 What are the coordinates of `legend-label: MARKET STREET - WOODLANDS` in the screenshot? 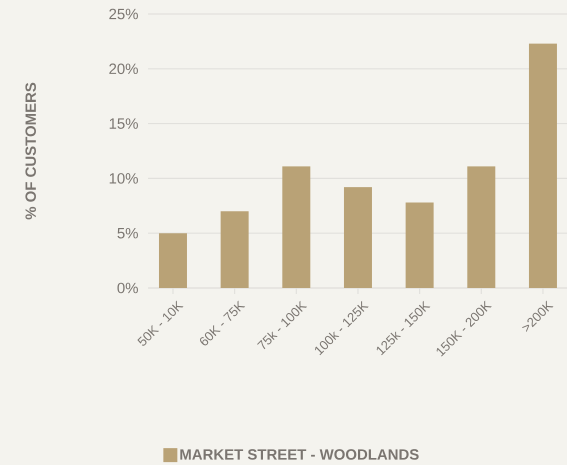 It's located at (299, 454).